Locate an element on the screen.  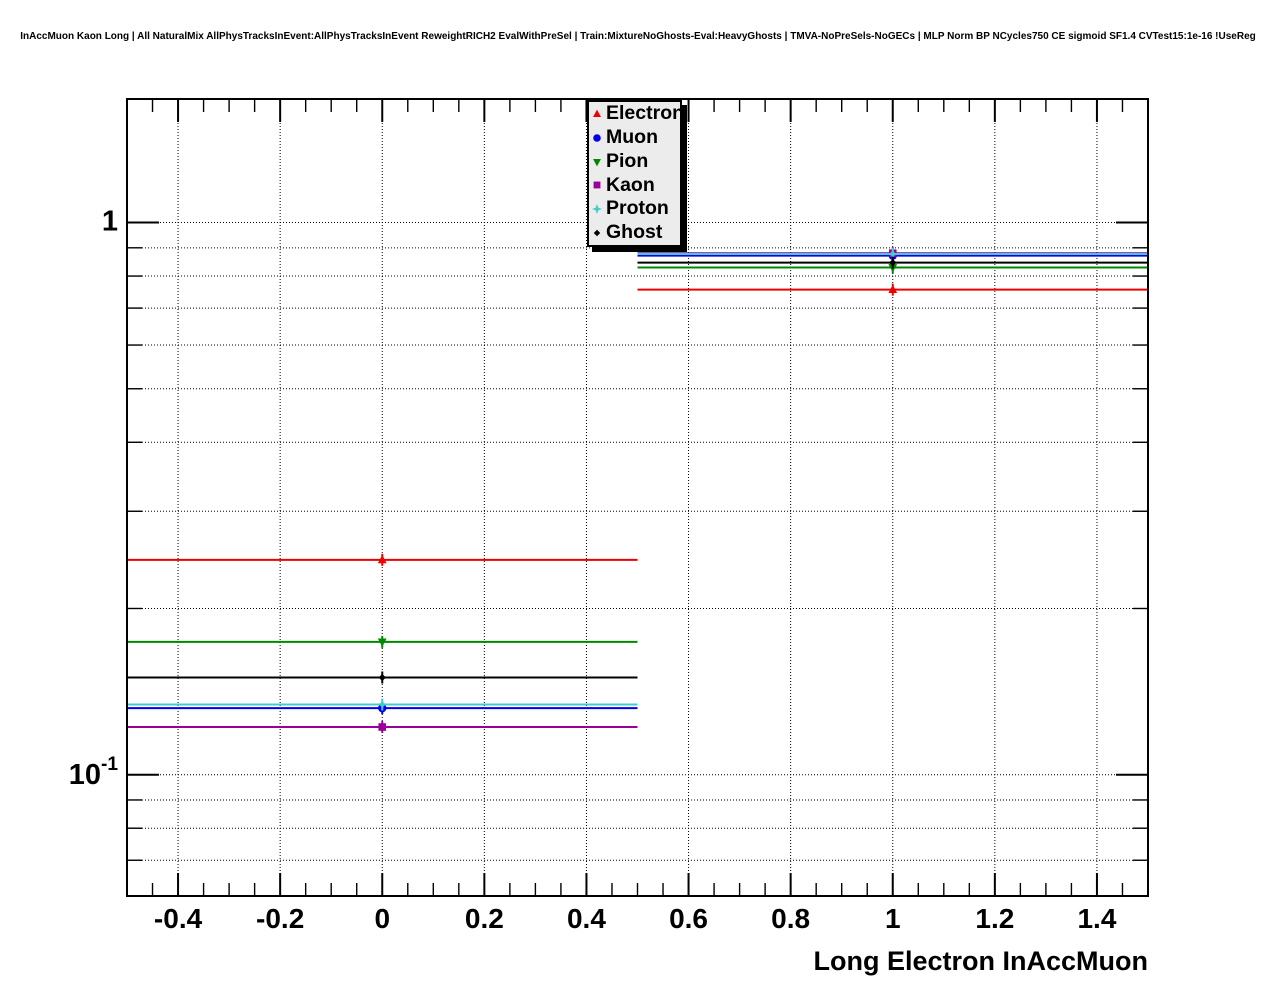
legend-entry-pion: Pion is located at coordinates (634, 162).